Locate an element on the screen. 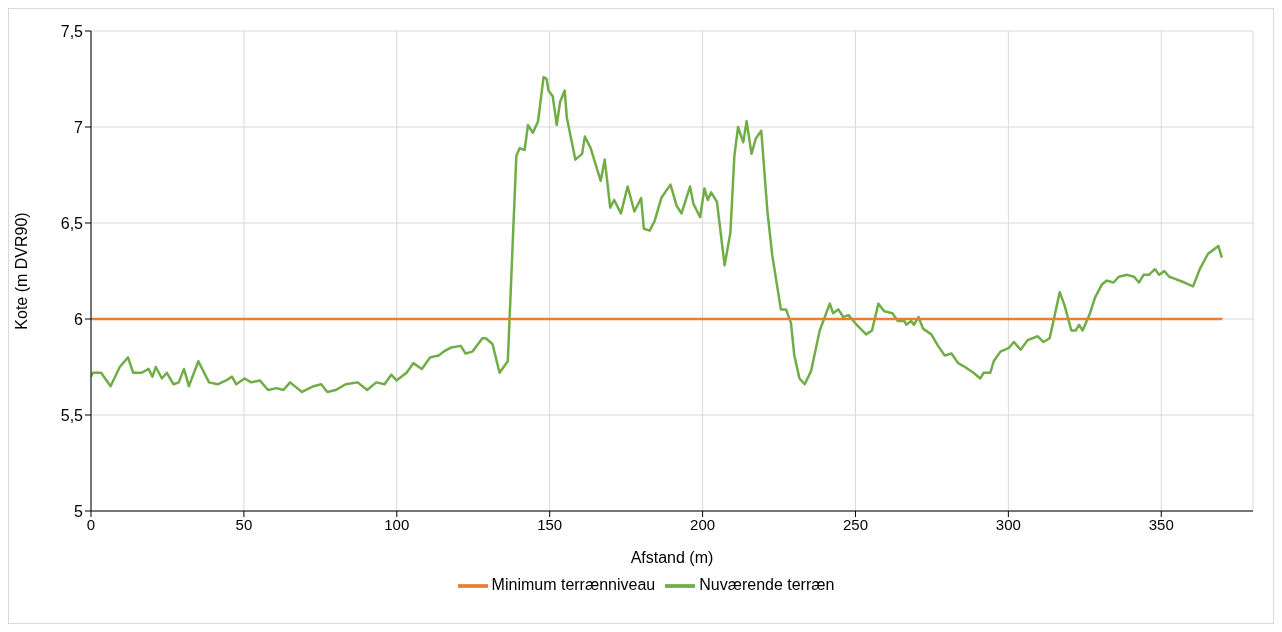 This screenshot has width=1282, height=632. x-tick-label: 350 is located at coordinates (1161, 524).